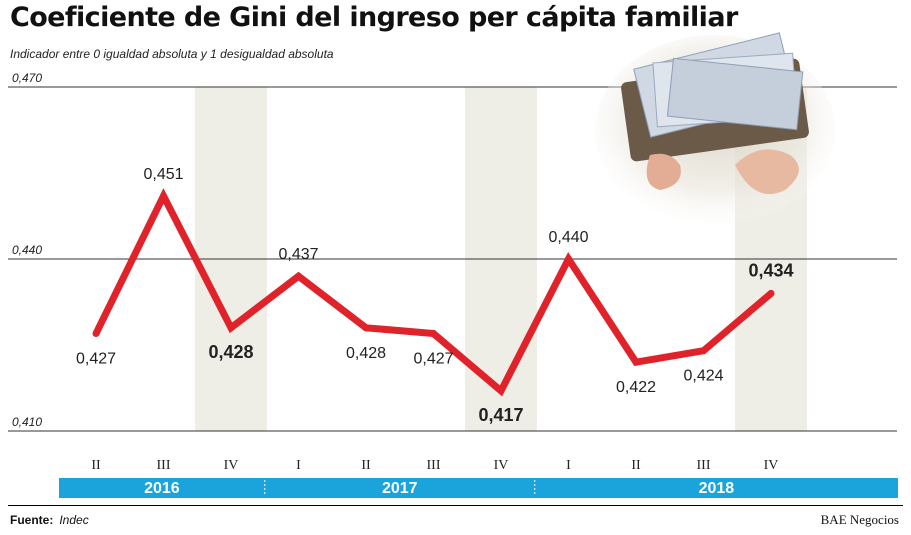  I want to click on value-label-11: 0,434, so click(770, 270).